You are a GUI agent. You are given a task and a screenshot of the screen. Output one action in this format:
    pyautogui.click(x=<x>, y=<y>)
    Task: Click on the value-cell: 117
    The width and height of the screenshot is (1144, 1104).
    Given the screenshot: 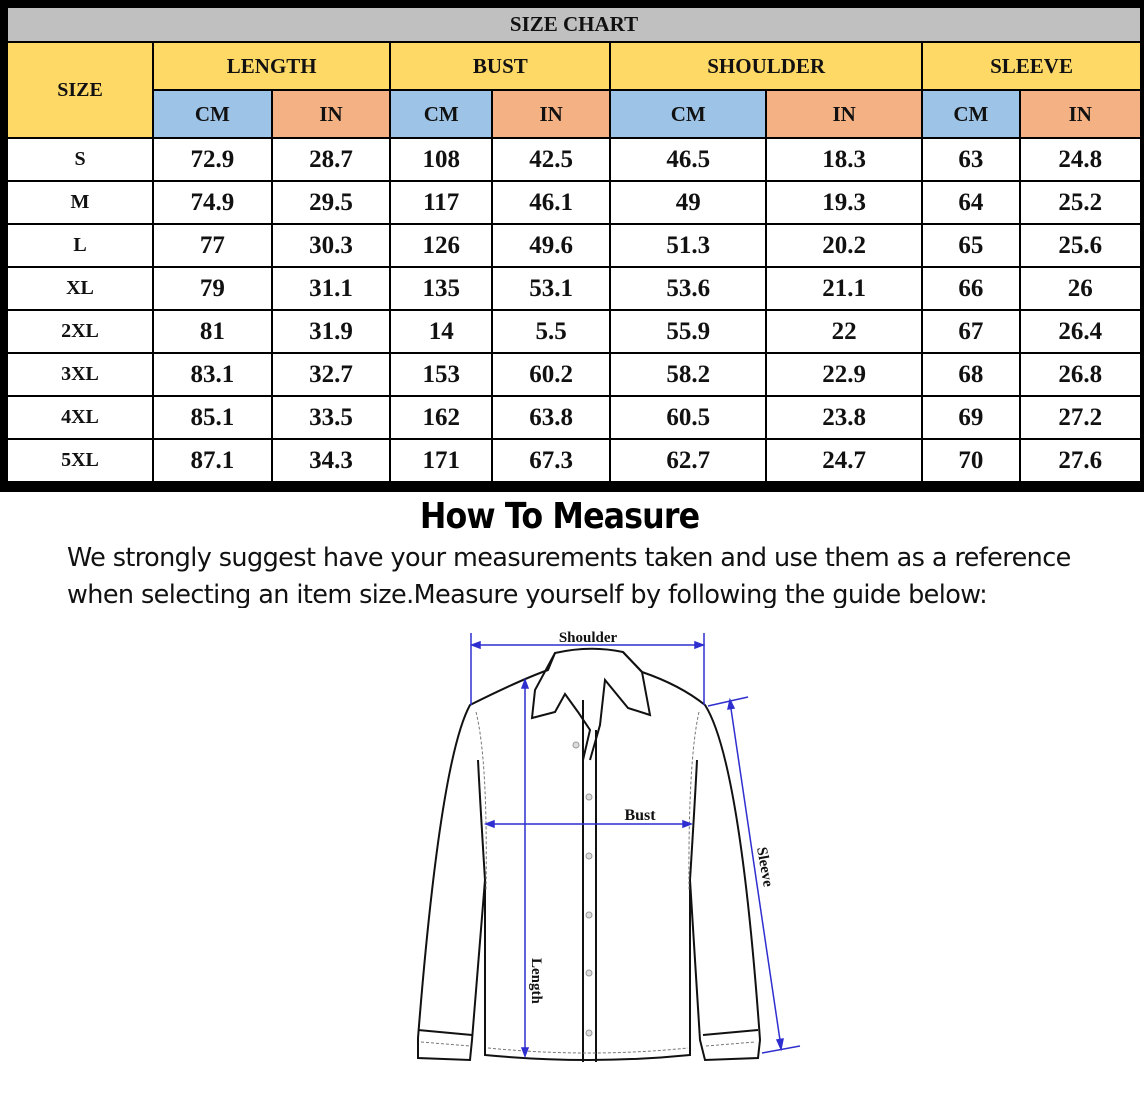 What is the action you would take?
    pyautogui.click(x=441, y=202)
    